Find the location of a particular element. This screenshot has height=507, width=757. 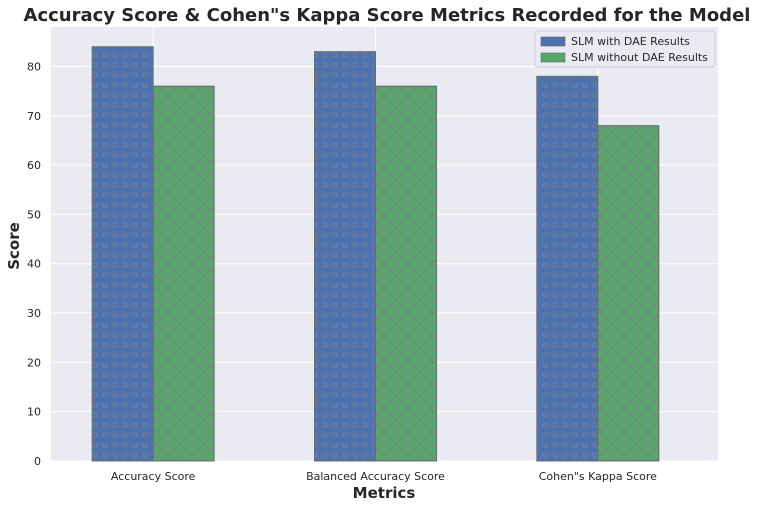

y-tick-label: 40 is located at coordinates (34, 264).